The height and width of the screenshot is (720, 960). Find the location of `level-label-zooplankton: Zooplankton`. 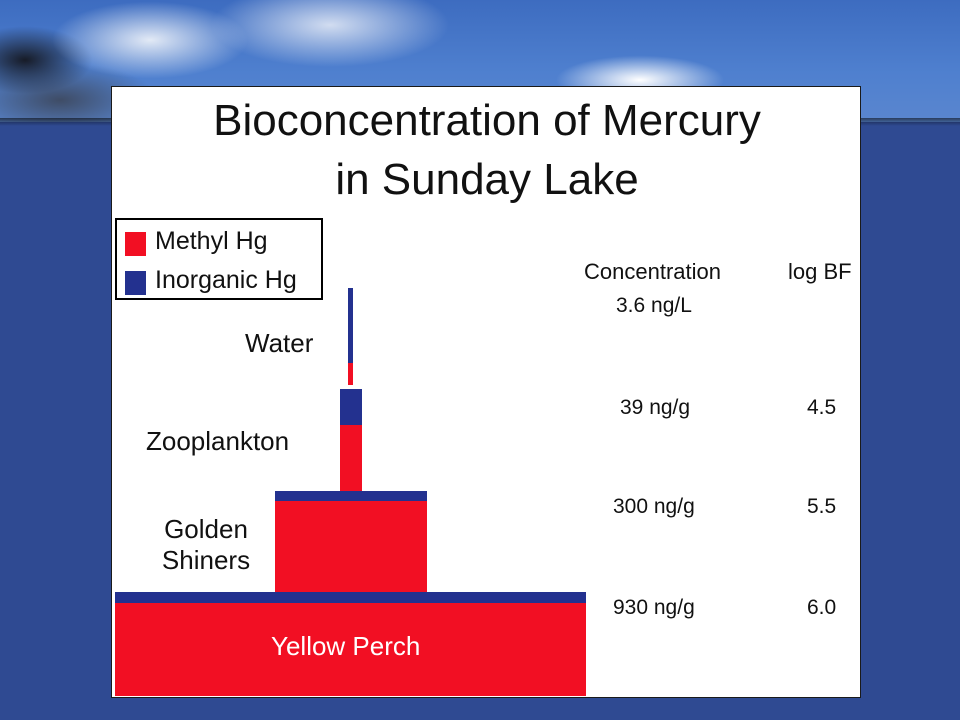

level-label-zooplankton: Zooplankton is located at coordinates (218, 441).